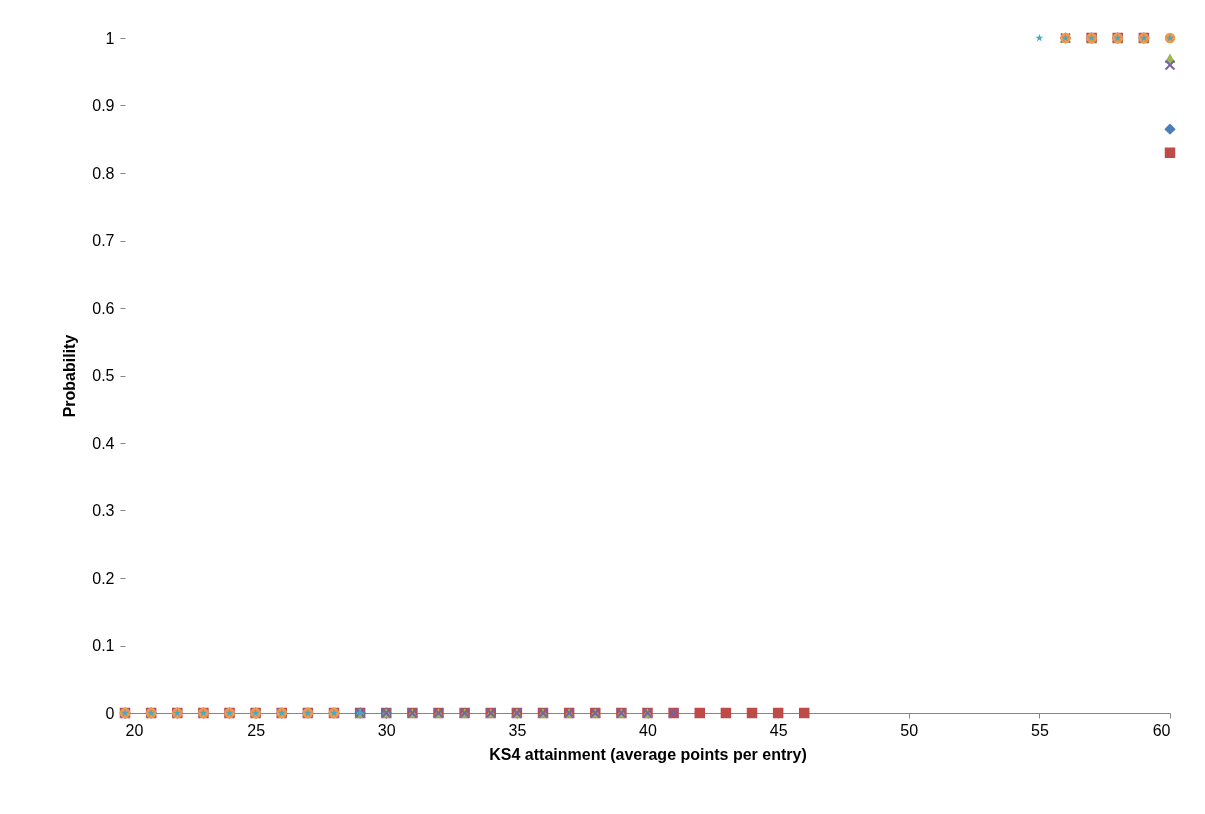 This screenshot has height=814, width=1205. What do you see at coordinates (70, 376) in the screenshot?
I see `y-axis-title: Probability` at bounding box center [70, 376].